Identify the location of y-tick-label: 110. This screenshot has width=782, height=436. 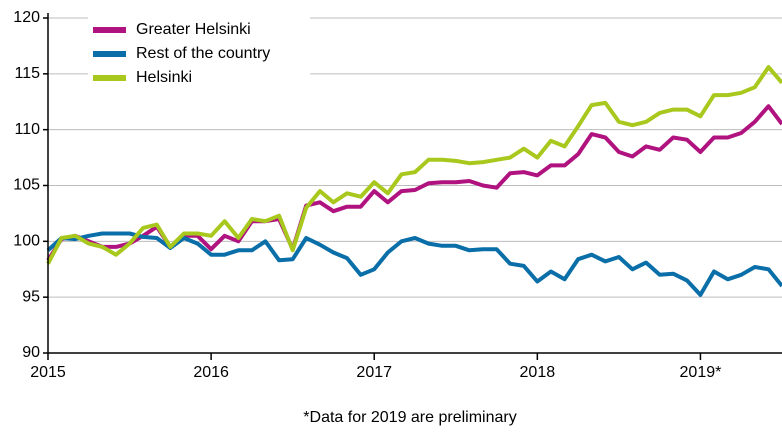
(27, 129).